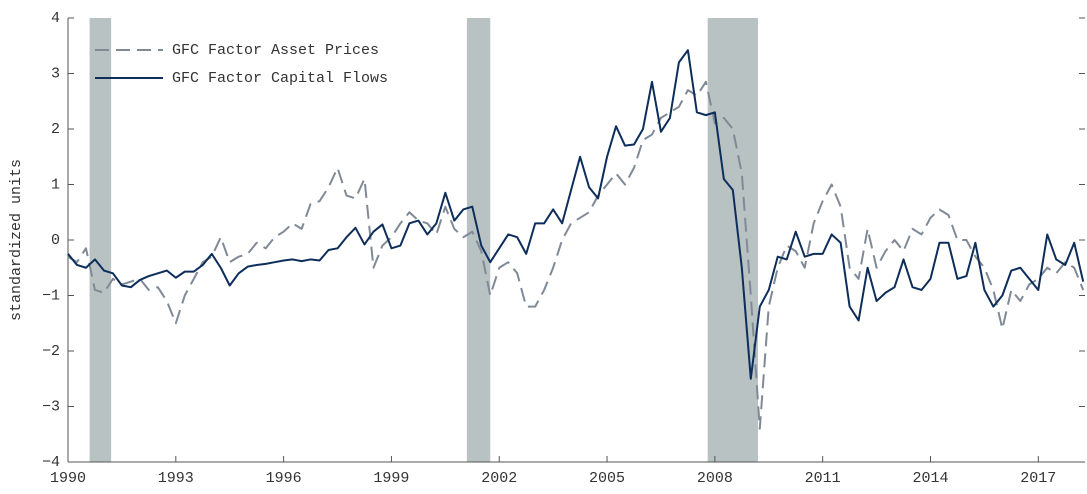 The width and height of the screenshot is (1087, 494). Describe the element at coordinates (715, 478) in the screenshot. I see `x-tick-label: 2008` at that location.